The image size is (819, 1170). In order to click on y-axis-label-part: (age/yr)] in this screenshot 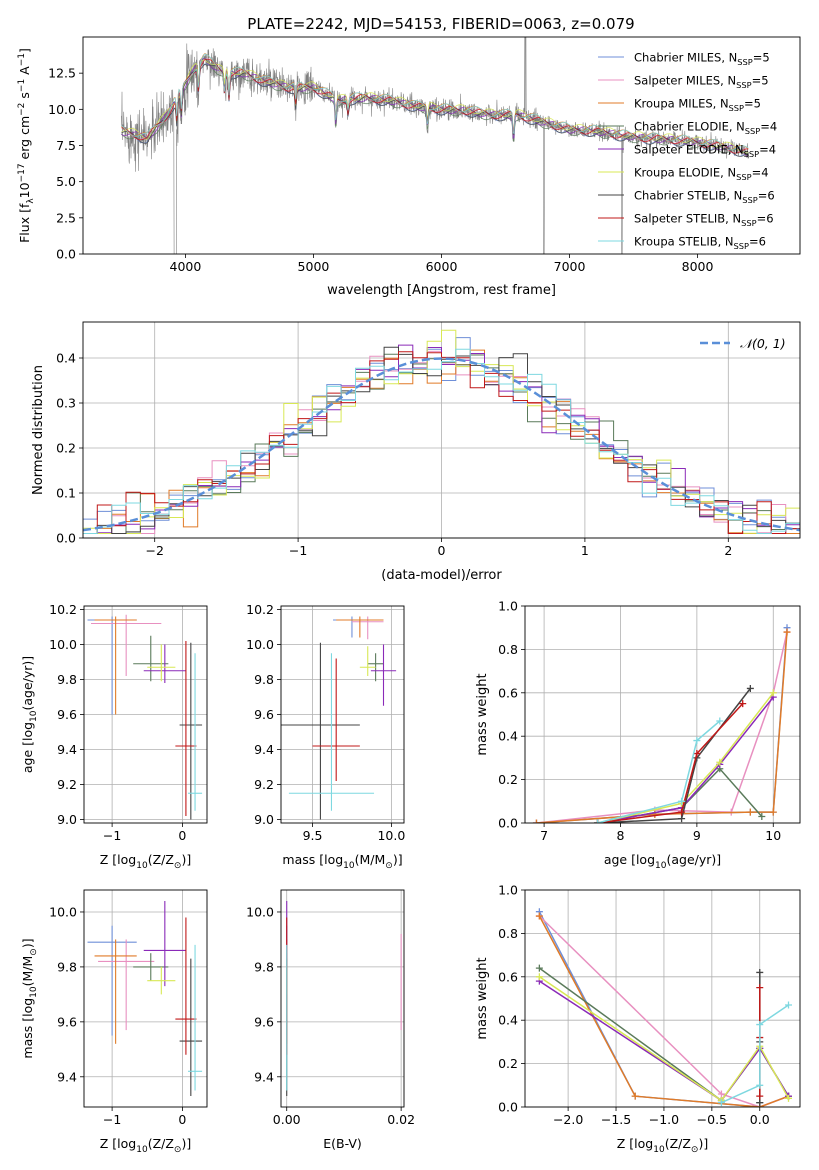, I will do `click(27, 683)`.